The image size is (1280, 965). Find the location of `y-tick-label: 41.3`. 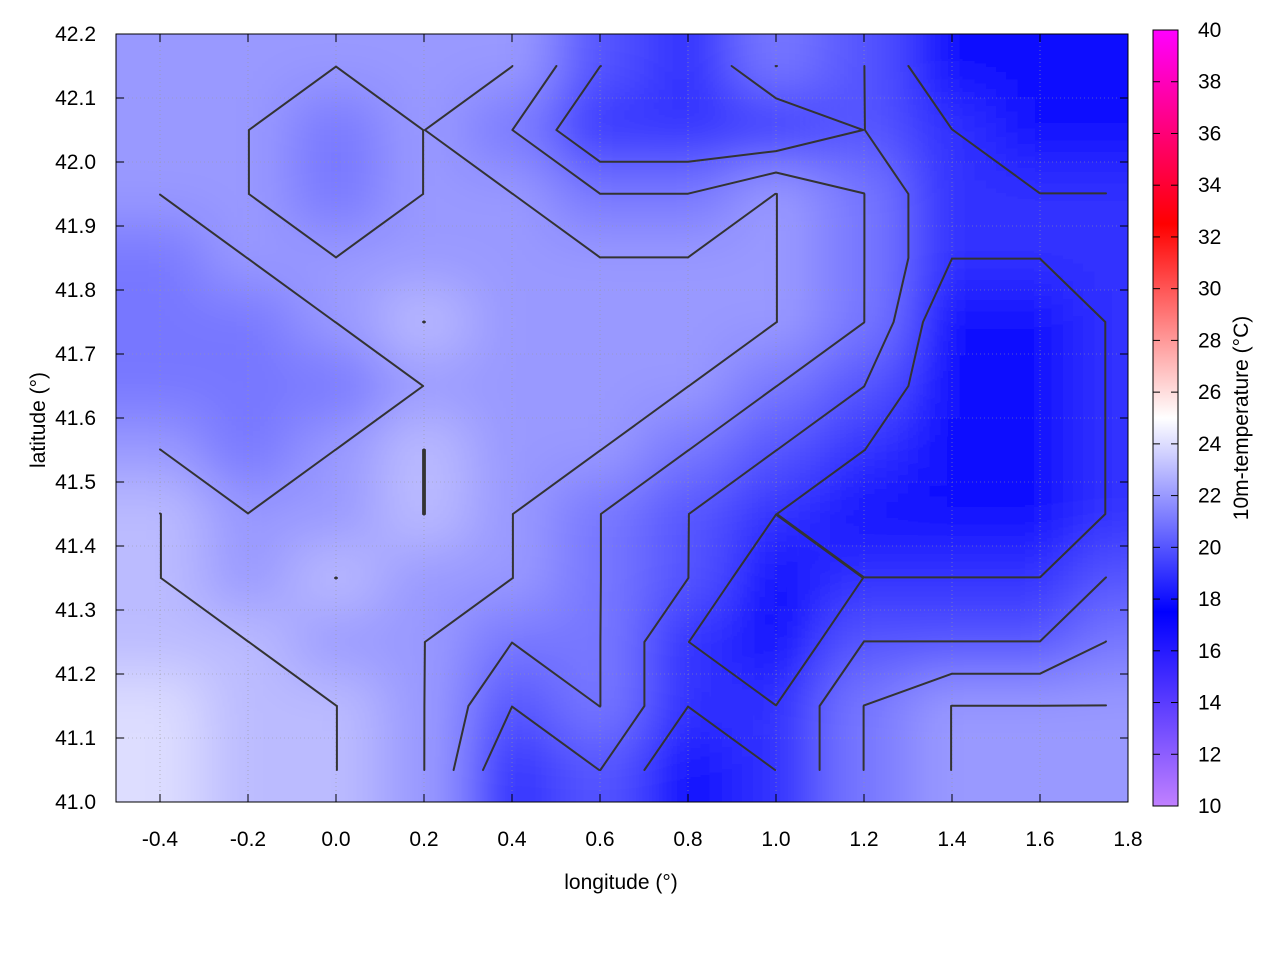

y-tick-label: 41.3 is located at coordinates (75, 610).